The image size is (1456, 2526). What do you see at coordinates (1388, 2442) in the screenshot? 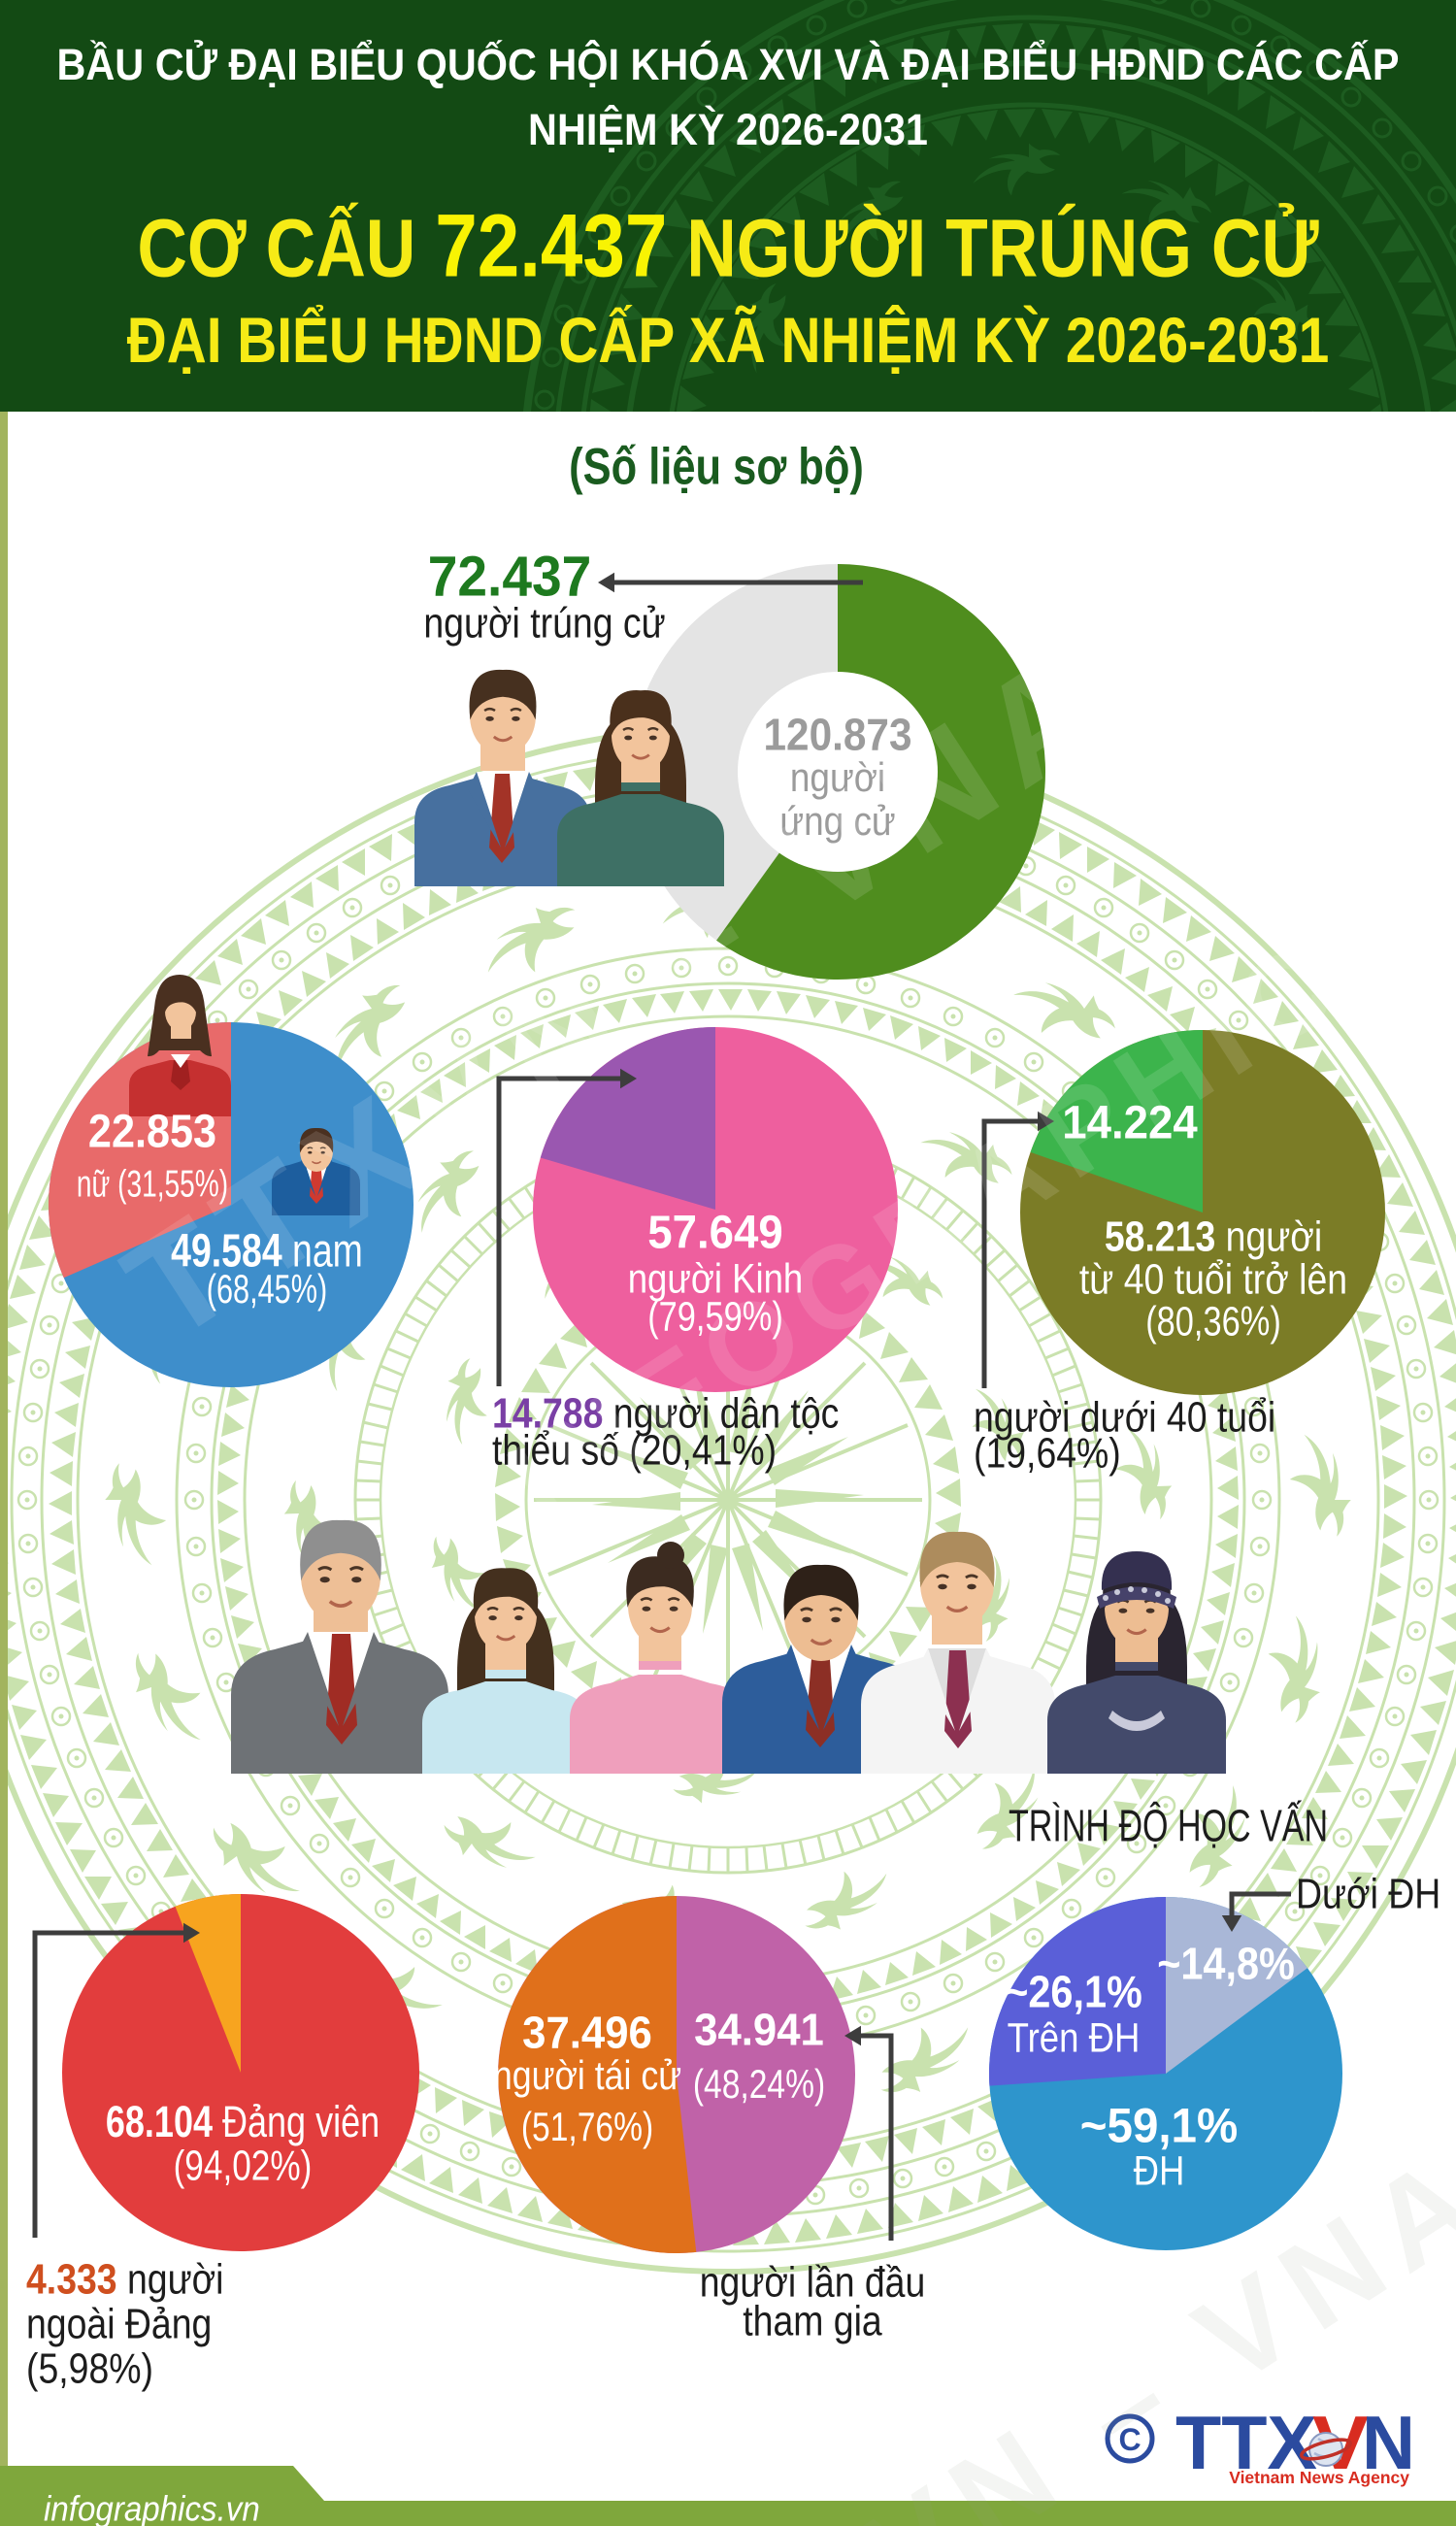
I see `svg-text: N` at bounding box center [1388, 2442].